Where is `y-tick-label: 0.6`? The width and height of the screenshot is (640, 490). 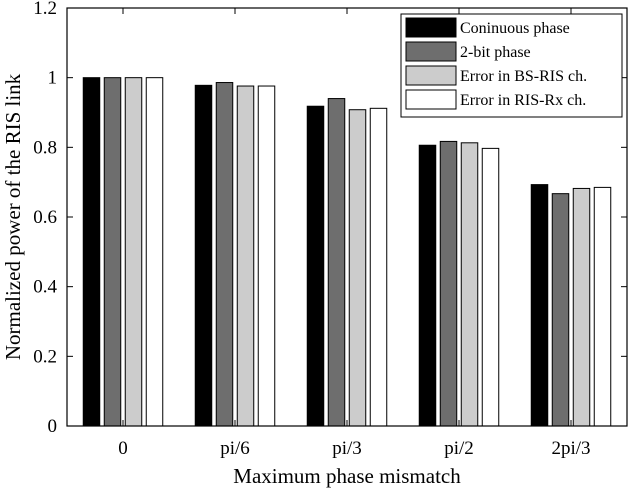
y-tick-label: 0.6 is located at coordinates (45, 217).